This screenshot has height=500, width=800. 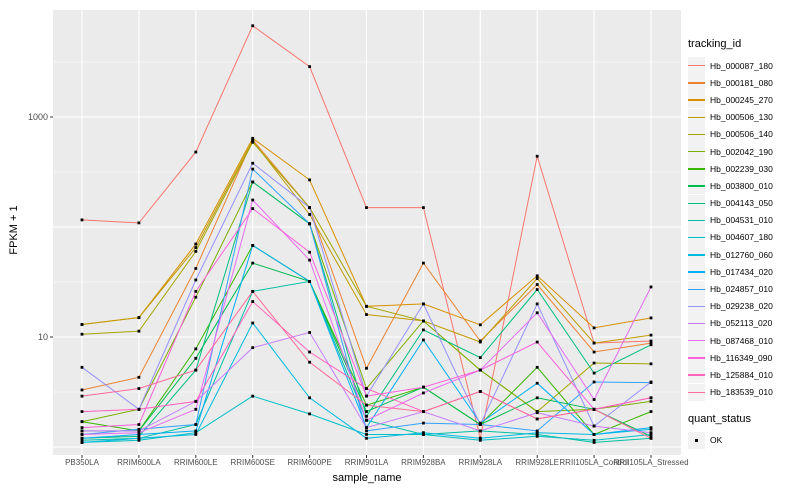 I want to click on legend-entry: Hb_087468_010, so click(x=744, y=341).